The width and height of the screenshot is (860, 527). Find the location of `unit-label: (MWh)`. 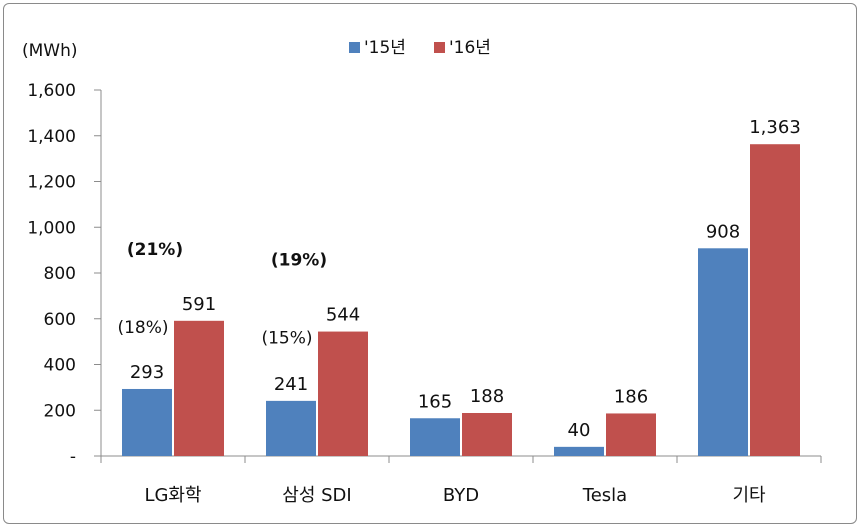

unit-label: (MWh) is located at coordinates (50, 51).